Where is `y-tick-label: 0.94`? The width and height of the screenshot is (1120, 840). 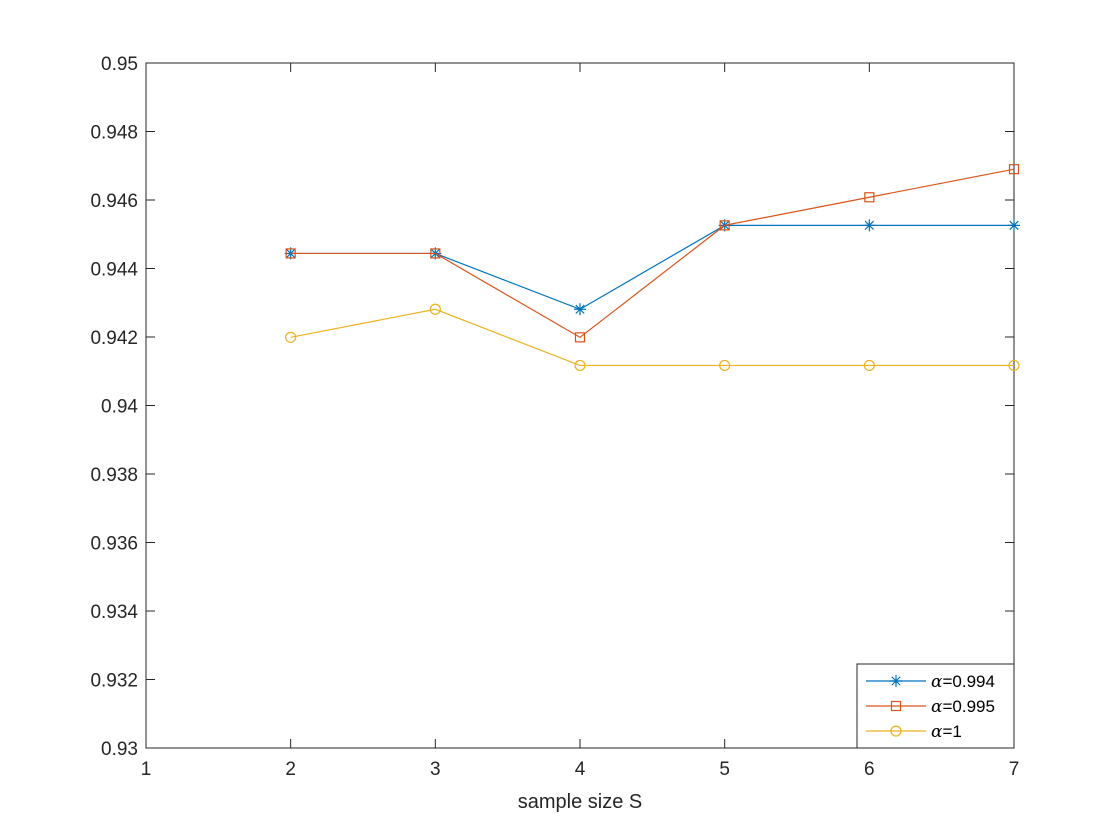 y-tick-label: 0.94 is located at coordinates (119, 407).